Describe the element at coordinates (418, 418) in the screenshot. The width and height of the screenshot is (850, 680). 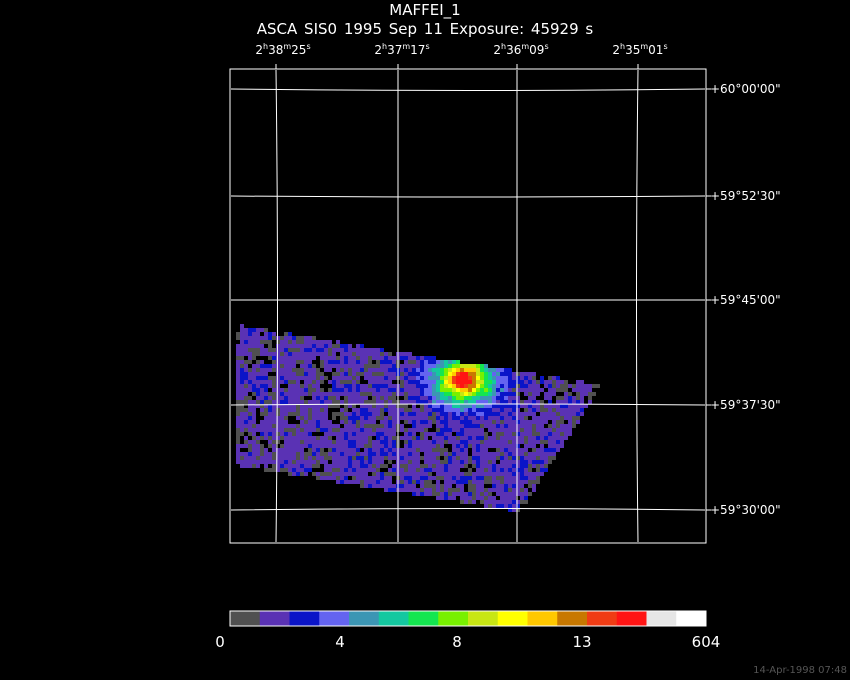
I see `xray-image` at that location.